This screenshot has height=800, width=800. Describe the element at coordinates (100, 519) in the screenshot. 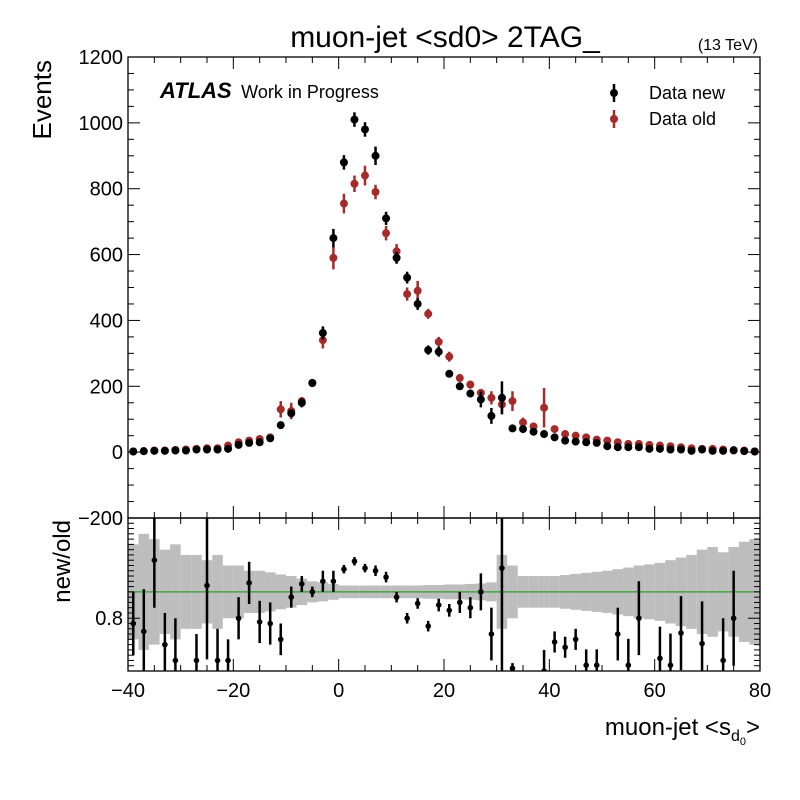

I see `y-tick-label: −200` at that location.